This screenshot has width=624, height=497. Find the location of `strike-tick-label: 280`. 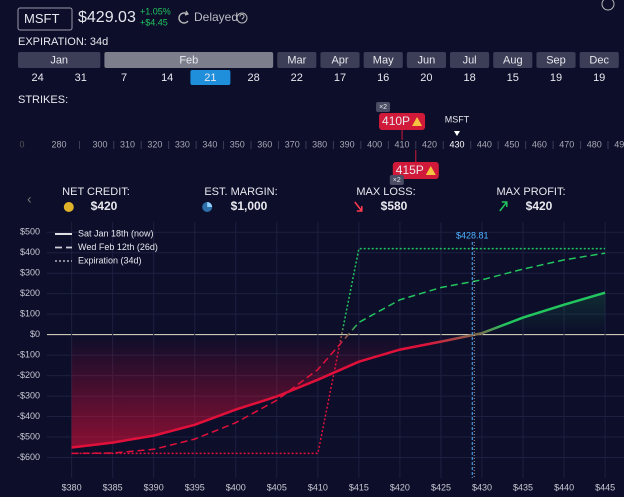

strike-tick-label: 280 is located at coordinates (58, 144).